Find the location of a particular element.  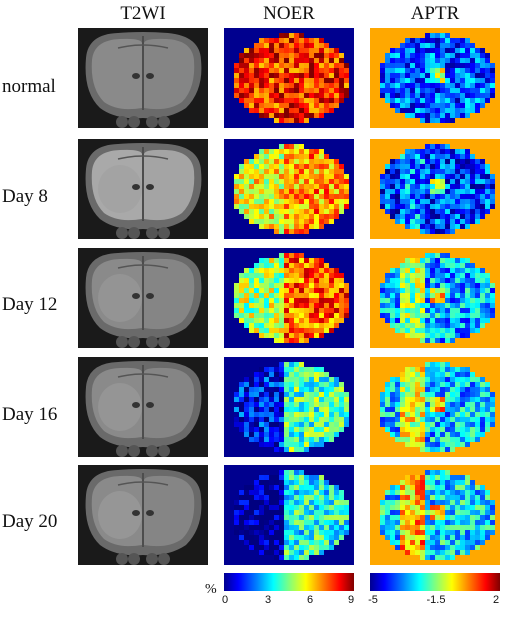

colorbar-unit: % is located at coordinates (211, 589).